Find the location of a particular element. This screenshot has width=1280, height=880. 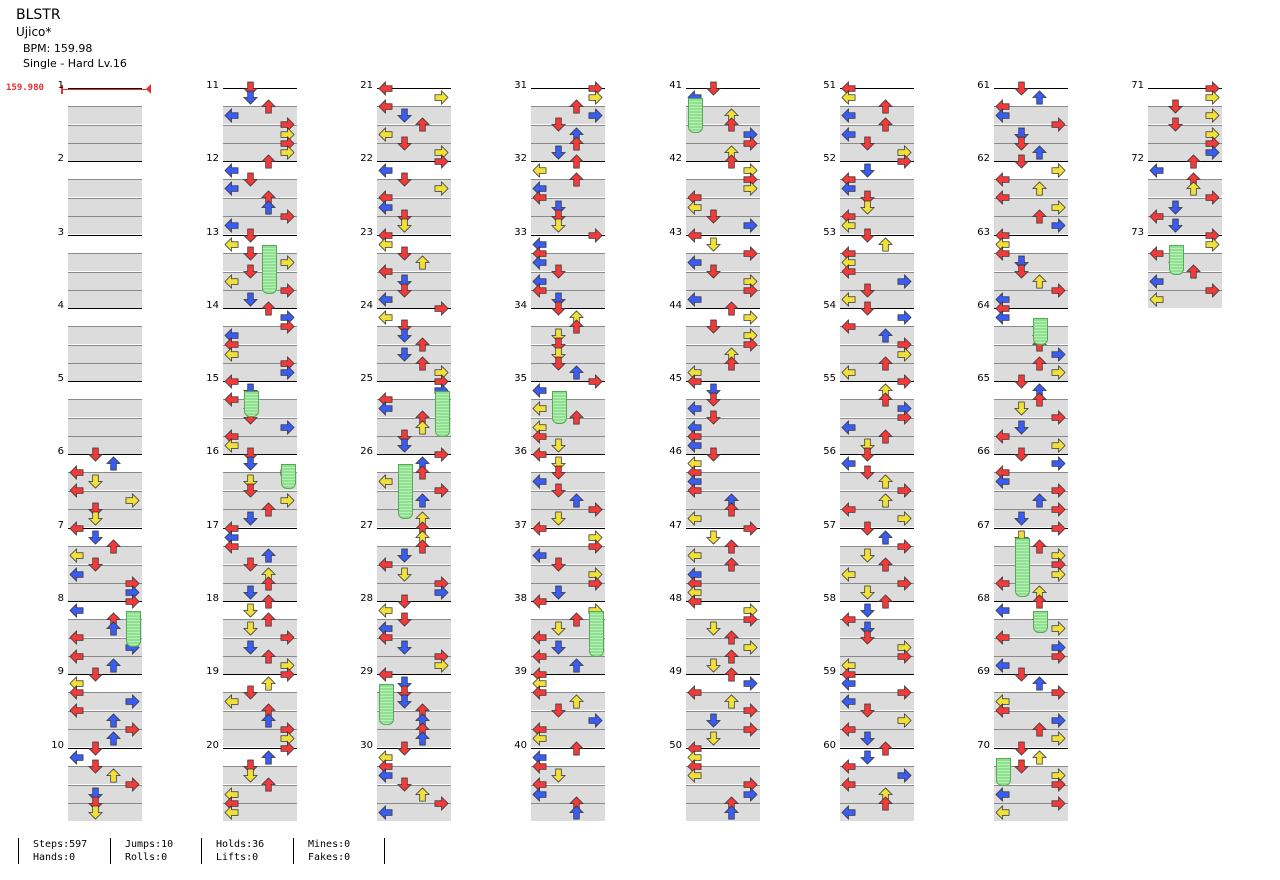

measure-number: 2 is located at coordinates (60, 158).